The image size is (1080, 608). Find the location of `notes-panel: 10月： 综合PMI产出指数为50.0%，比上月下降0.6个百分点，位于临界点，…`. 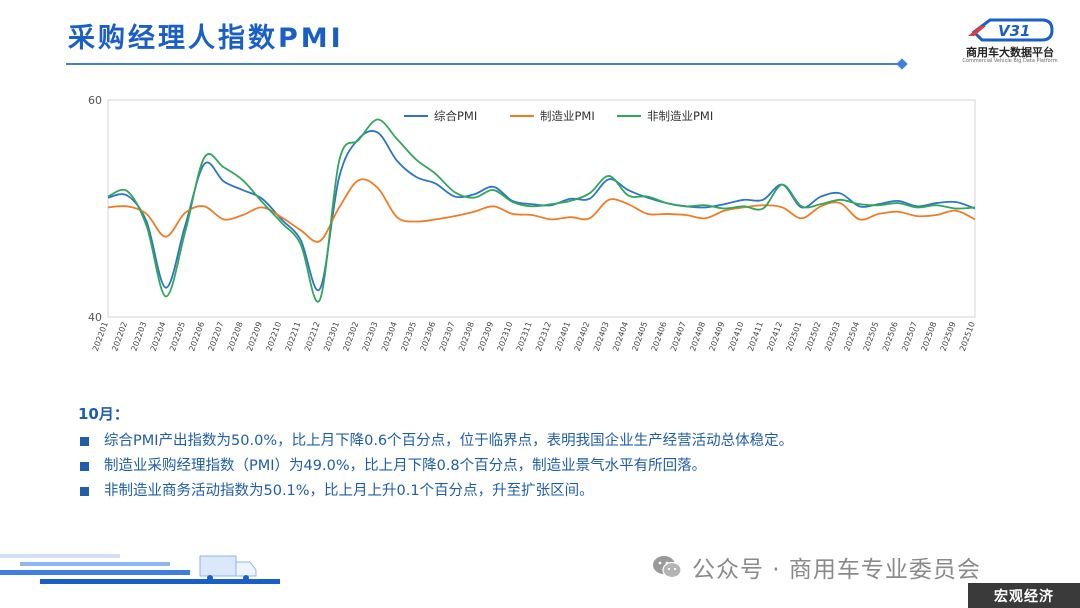

notes-panel: 10月： 综合PMI产出指数为50.0%，比上月下降0.6个百分点，位于临界点，… is located at coordinates (548, 453).